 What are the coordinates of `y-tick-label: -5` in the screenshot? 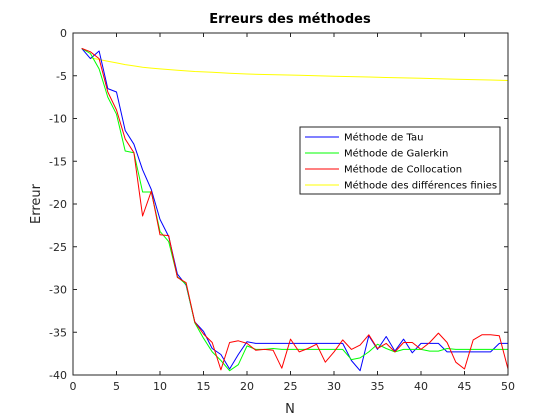 It's located at (61, 76).